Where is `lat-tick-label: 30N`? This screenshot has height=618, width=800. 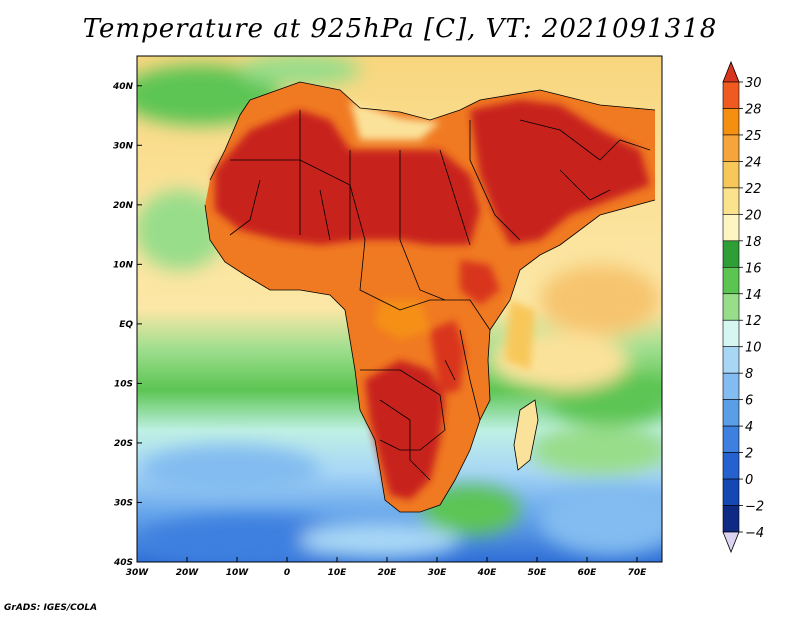 lat-tick-label: 30N is located at coordinates (123, 146).